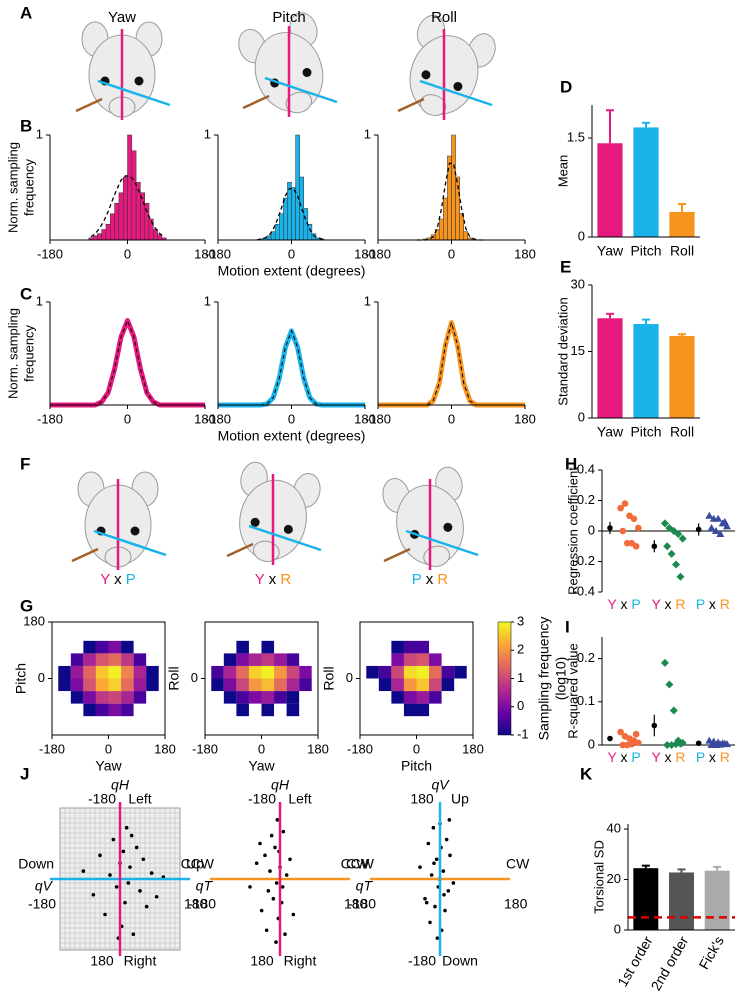 This screenshot has width=746, height=994. Describe the element at coordinates (576, 136) in the screenshot. I see `y-tick-label: 1.5` at that location.